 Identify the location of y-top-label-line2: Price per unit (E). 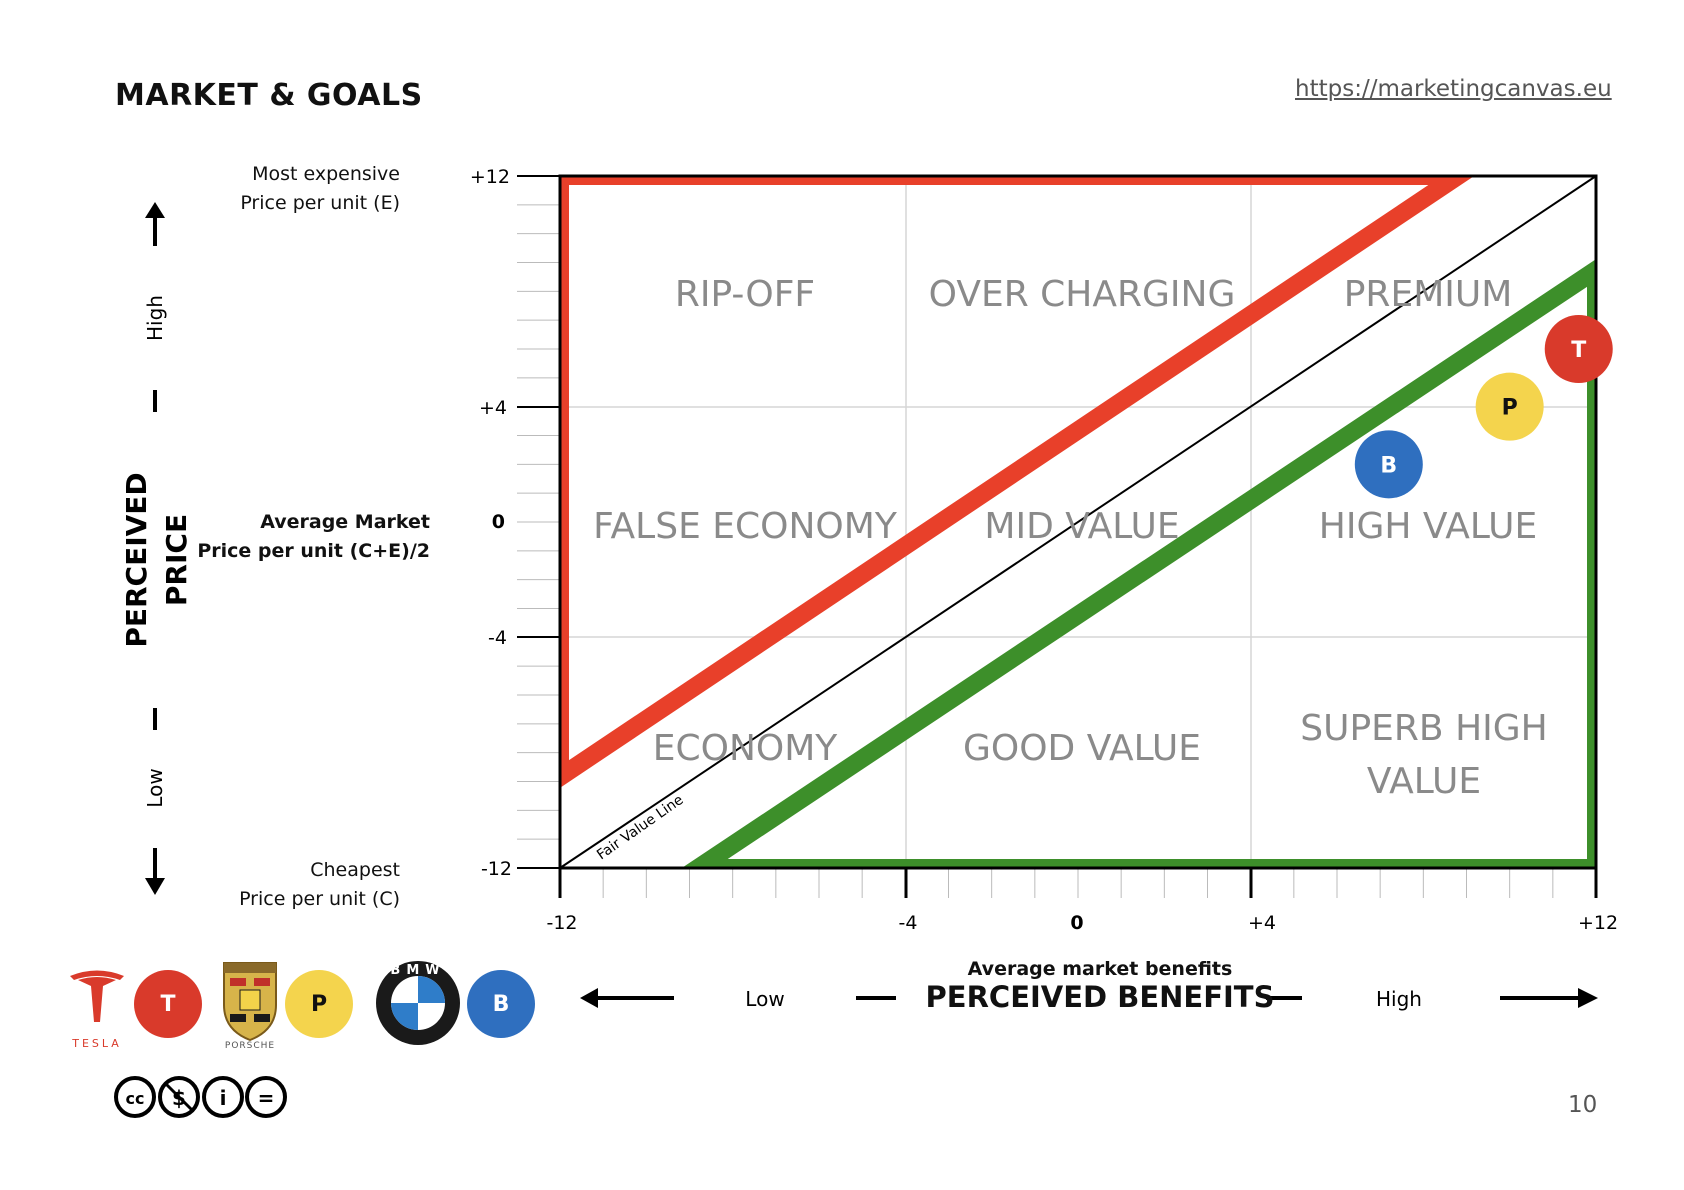
(320, 203).